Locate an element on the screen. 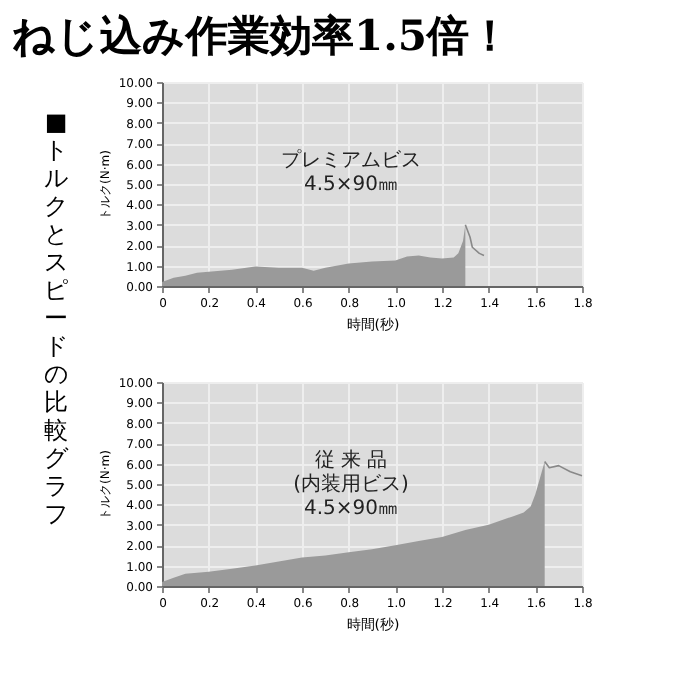 Image resolution: width=700 pixels, height=700 pixels. annotation: 従 来 品 (内装用ビス) 4.5×90㎜ is located at coordinates (351, 483).